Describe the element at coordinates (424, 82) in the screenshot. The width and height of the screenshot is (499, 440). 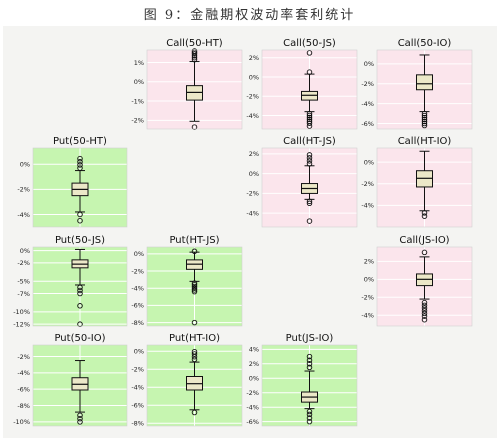
I see `box` at that location.